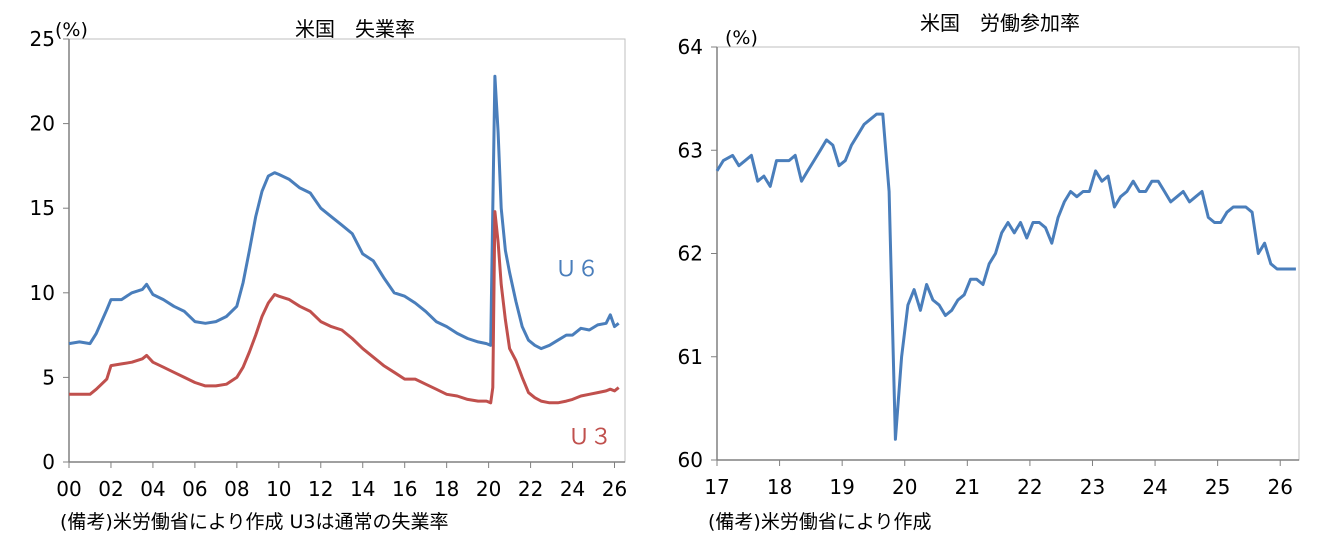  I want to click on y-tick-label: 0, so click(48, 462).